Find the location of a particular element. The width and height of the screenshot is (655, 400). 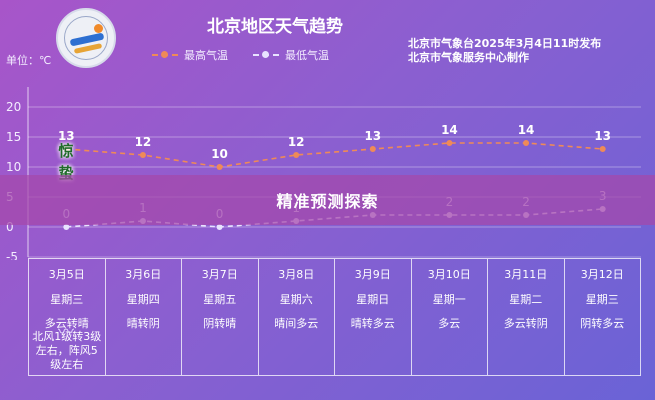

forecast-date: 3月5日 is located at coordinates (66, 274).